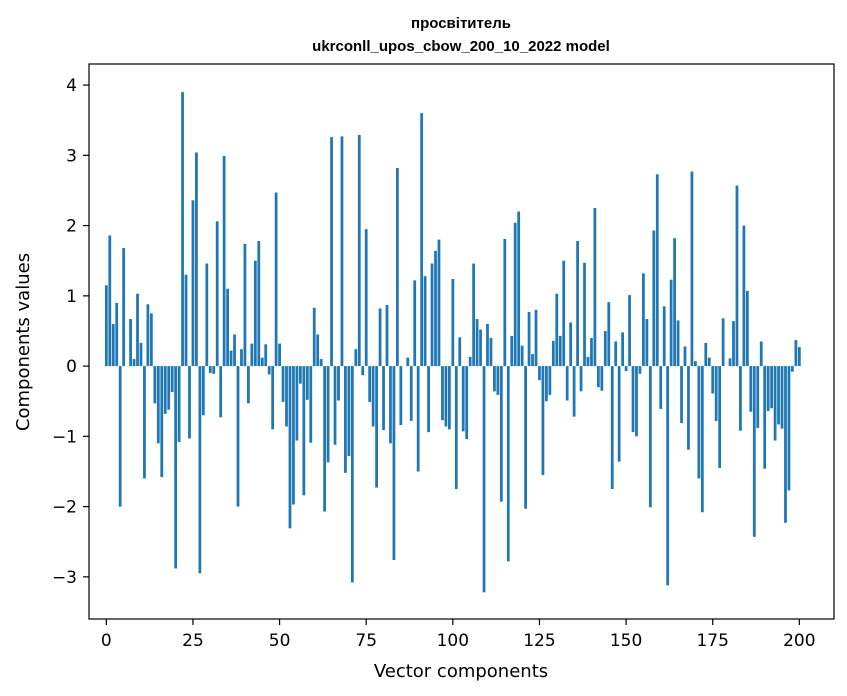  I want to click on y-tick-label: −3, so click(64, 578).